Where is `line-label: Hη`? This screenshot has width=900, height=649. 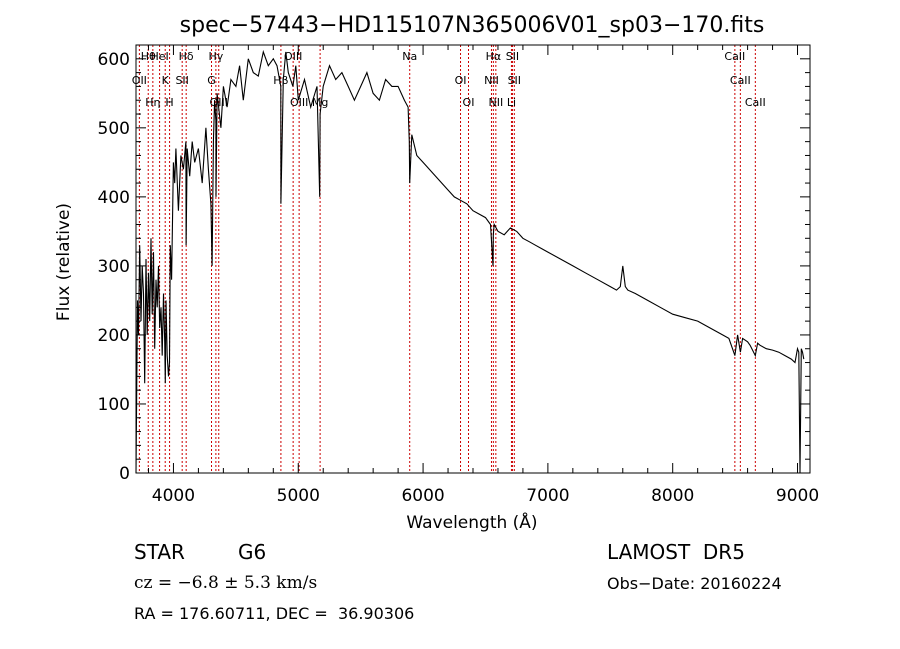
line-label: Hη is located at coordinates (152, 102).